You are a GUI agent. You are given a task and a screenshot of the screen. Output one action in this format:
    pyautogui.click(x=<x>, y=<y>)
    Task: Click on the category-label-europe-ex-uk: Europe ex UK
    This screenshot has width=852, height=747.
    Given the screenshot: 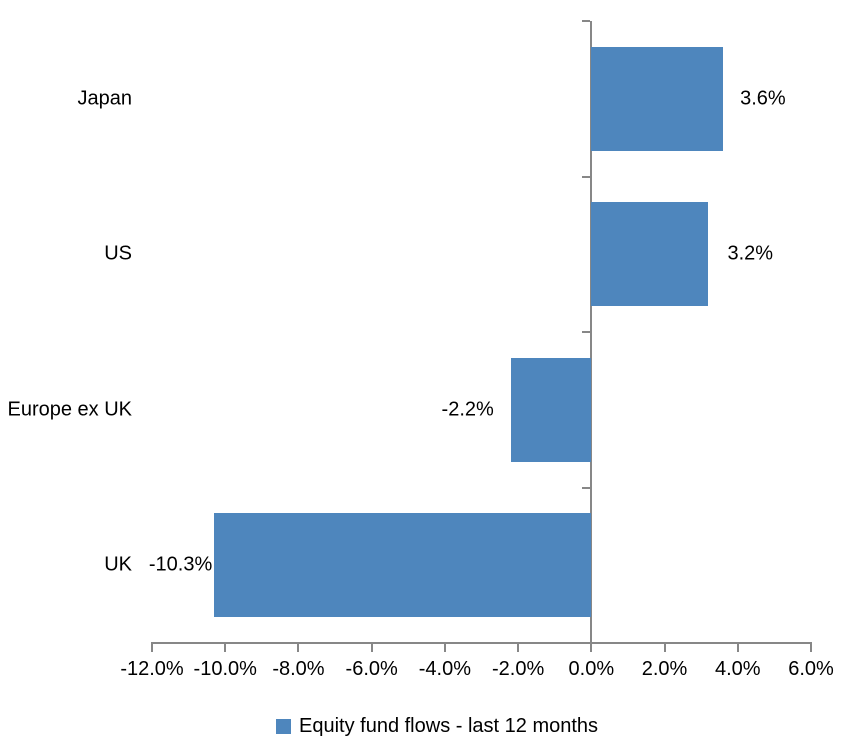 What is the action you would take?
    pyautogui.click(x=69, y=409)
    